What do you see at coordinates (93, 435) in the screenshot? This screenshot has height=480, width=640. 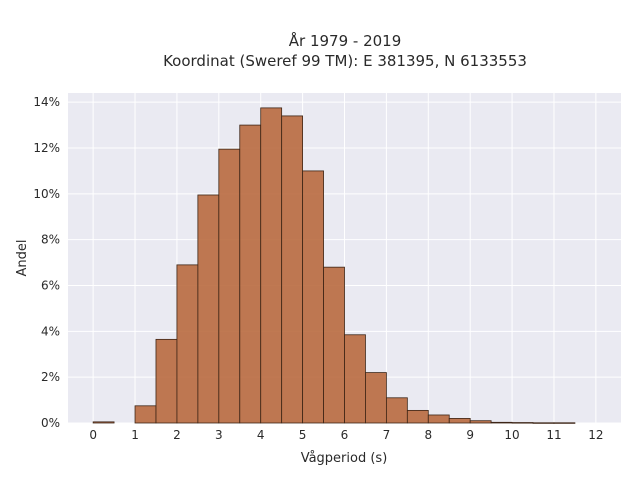 I see `x-tick-label: 0` at bounding box center [93, 435].